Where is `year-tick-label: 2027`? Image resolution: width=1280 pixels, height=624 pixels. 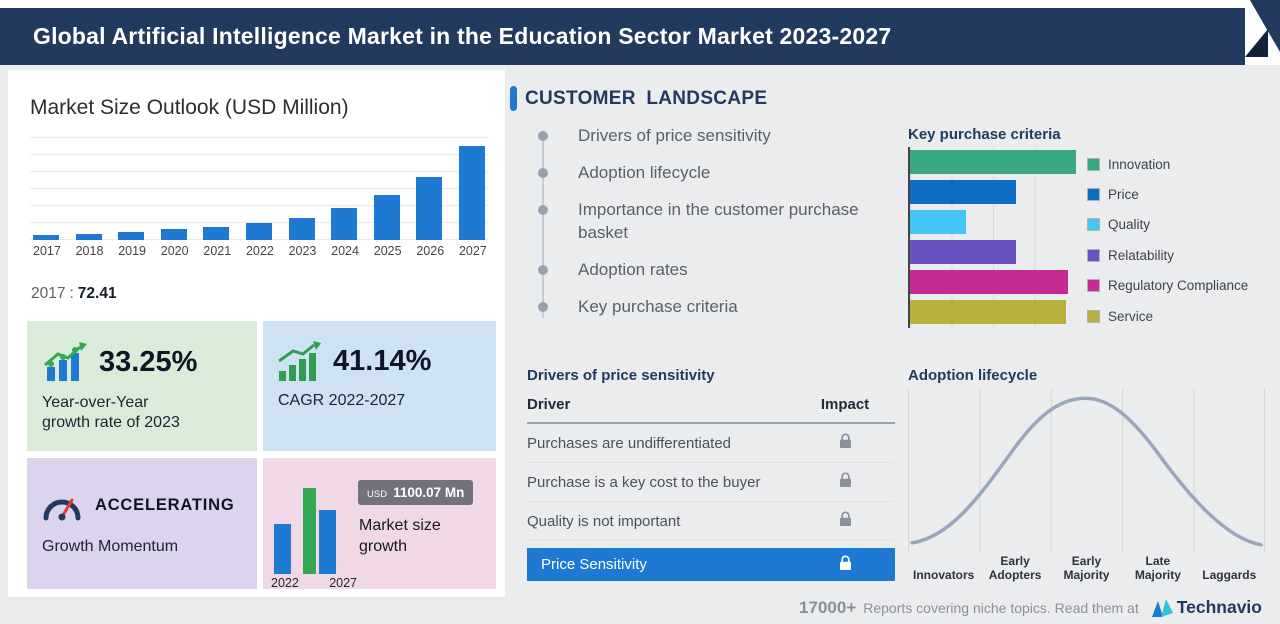 year-tick-label: 2027 is located at coordinates (472, 251).